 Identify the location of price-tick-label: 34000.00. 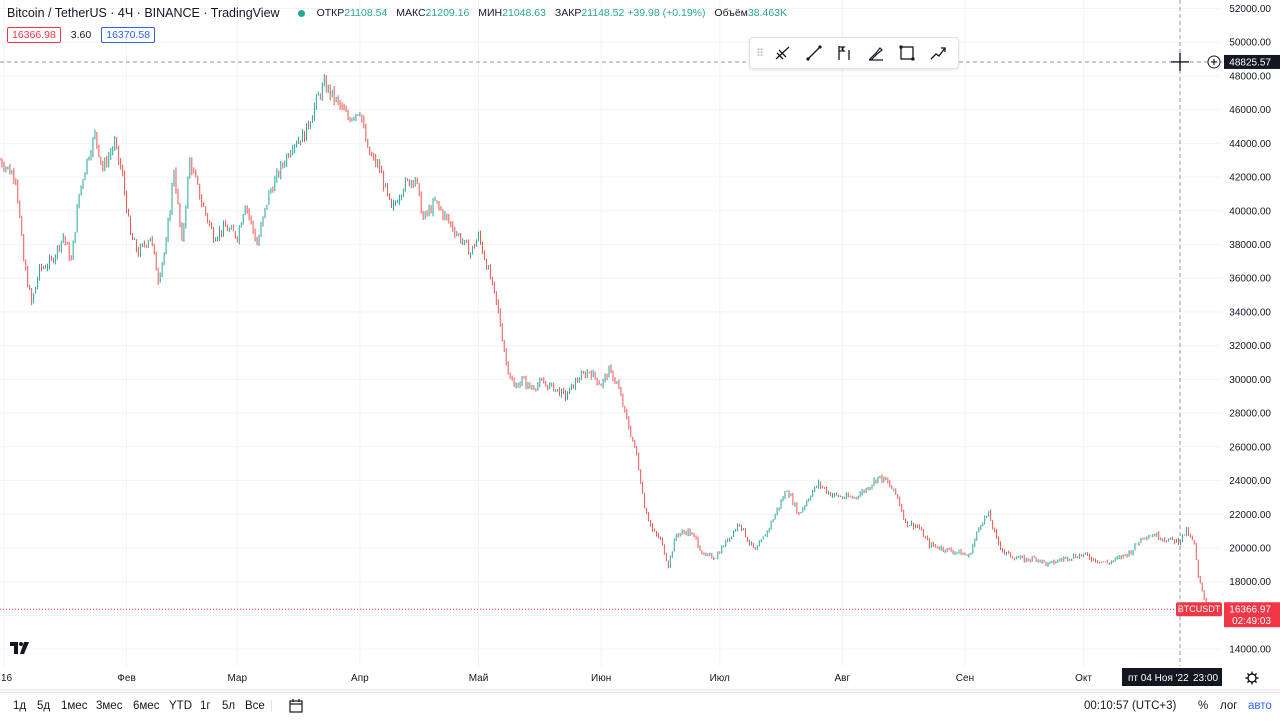
(1250, 312).